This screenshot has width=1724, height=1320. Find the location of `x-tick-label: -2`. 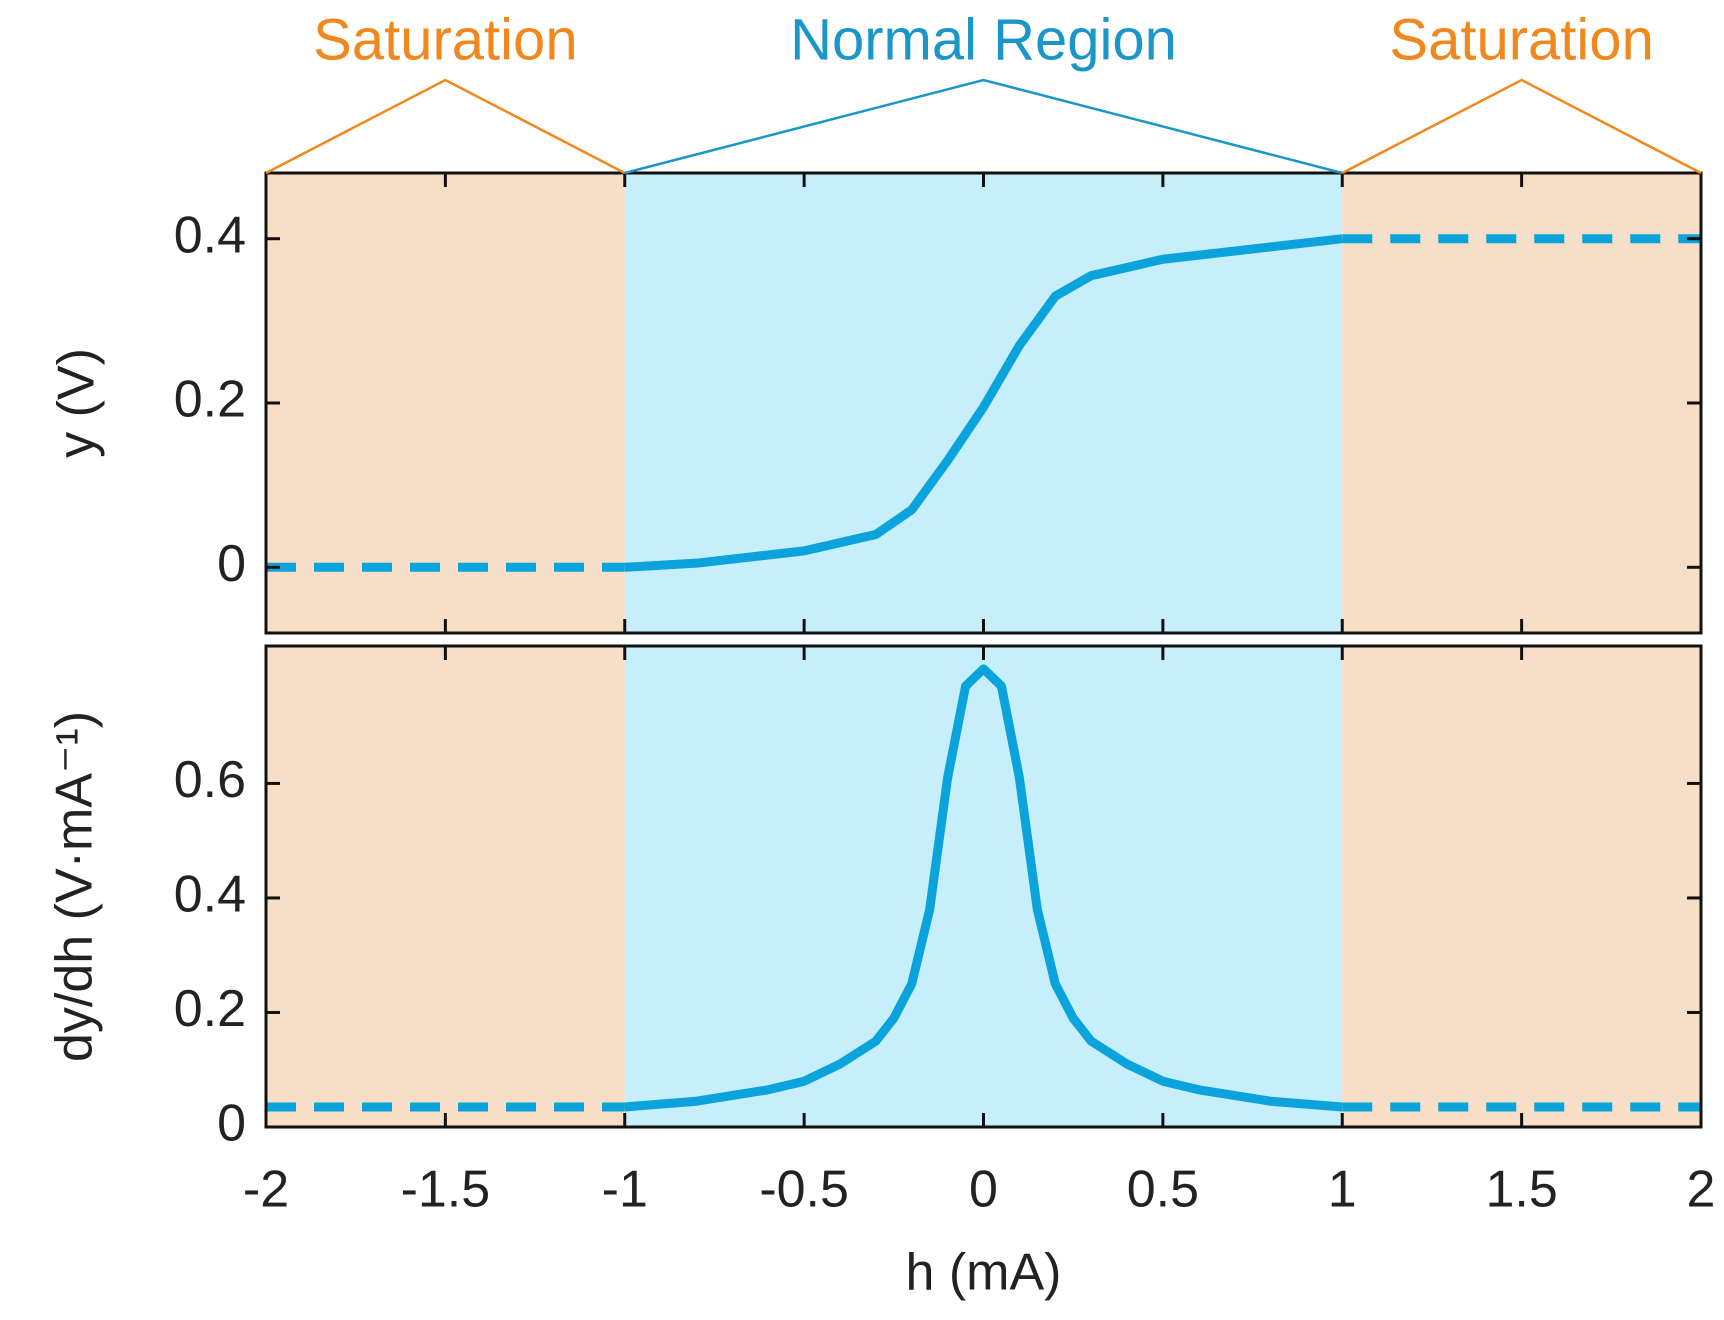

x-tick-label: -2 is located at coordinates (266, 1190).